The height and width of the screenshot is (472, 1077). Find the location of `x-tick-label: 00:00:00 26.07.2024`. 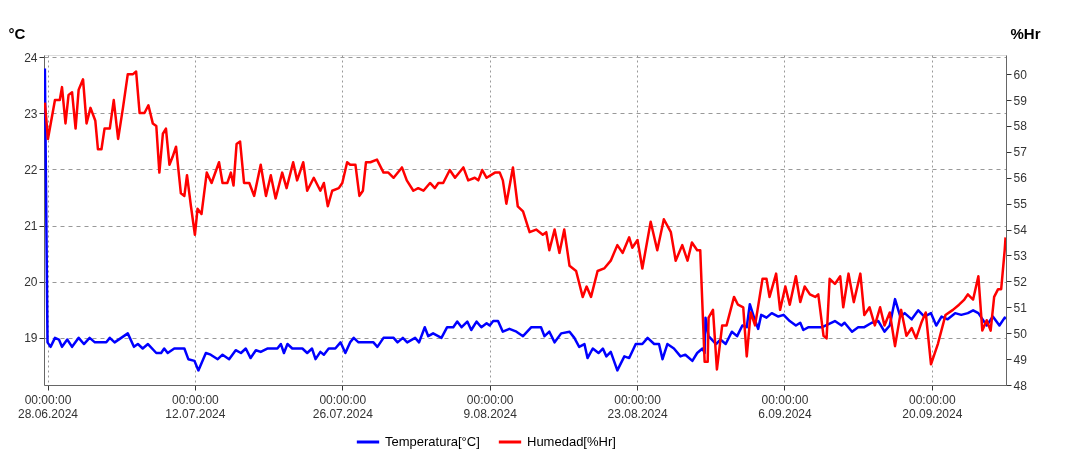

x-tick-label: 00:00:00 26.07.2024 is located at coordinates (343, 406).